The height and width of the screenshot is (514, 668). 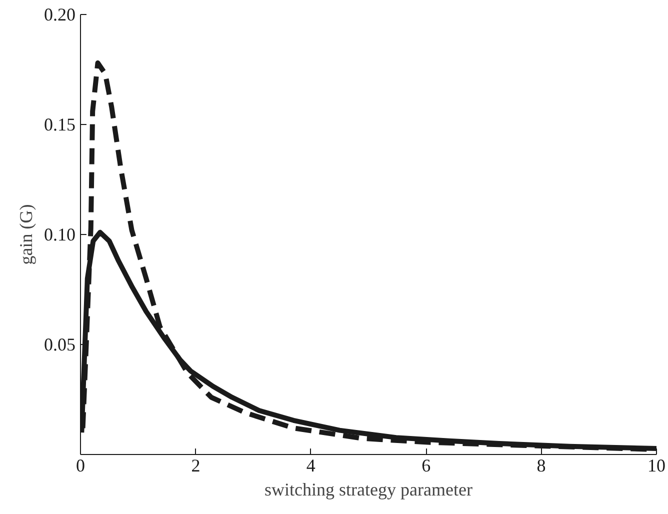 What do you see at coordinates (368, 490) in the screenshot?
I see `x-axis-title: switching strategy parameter` at bounding box center [368, 490].